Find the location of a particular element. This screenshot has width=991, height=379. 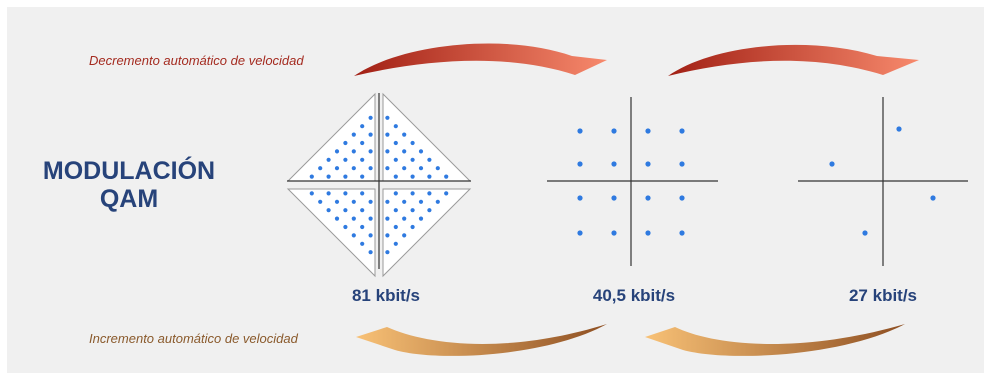

modulation-title-line2: QAM is located at coordinates (129, 199).